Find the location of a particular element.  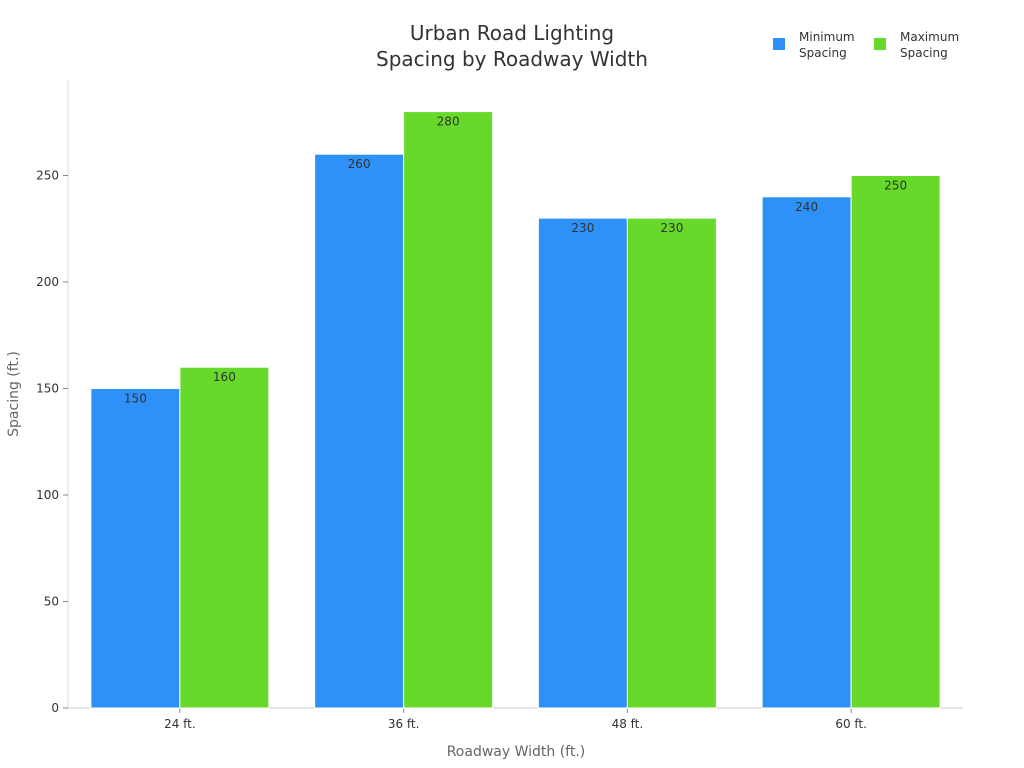

legend-label-minimum-line-2: Spacing is located at coordinates (823, 53).